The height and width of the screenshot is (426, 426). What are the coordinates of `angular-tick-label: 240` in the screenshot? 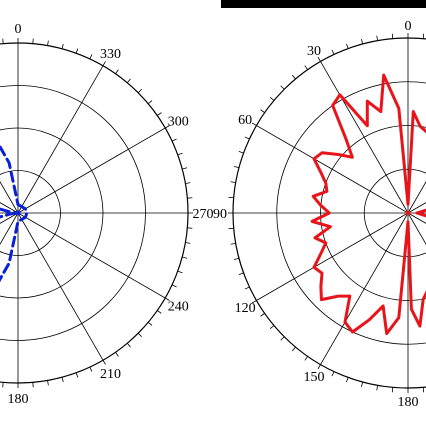 It's located at (178, 307).